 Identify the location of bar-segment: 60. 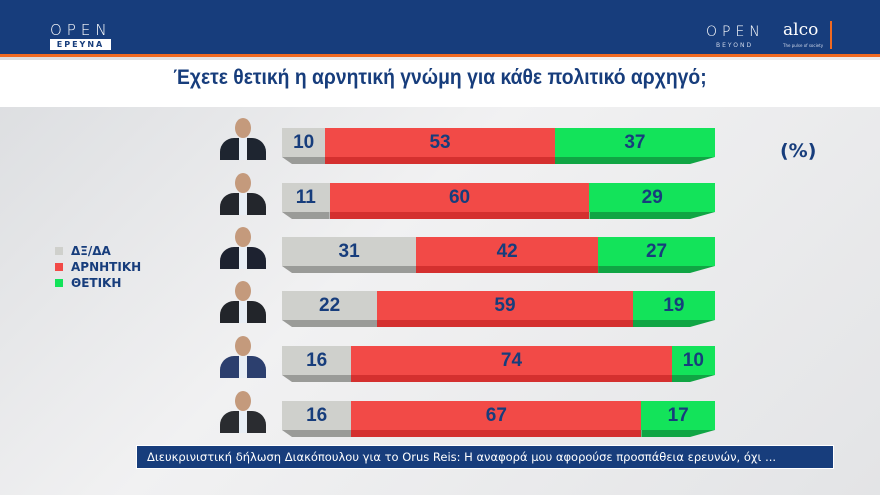
(459, 197).